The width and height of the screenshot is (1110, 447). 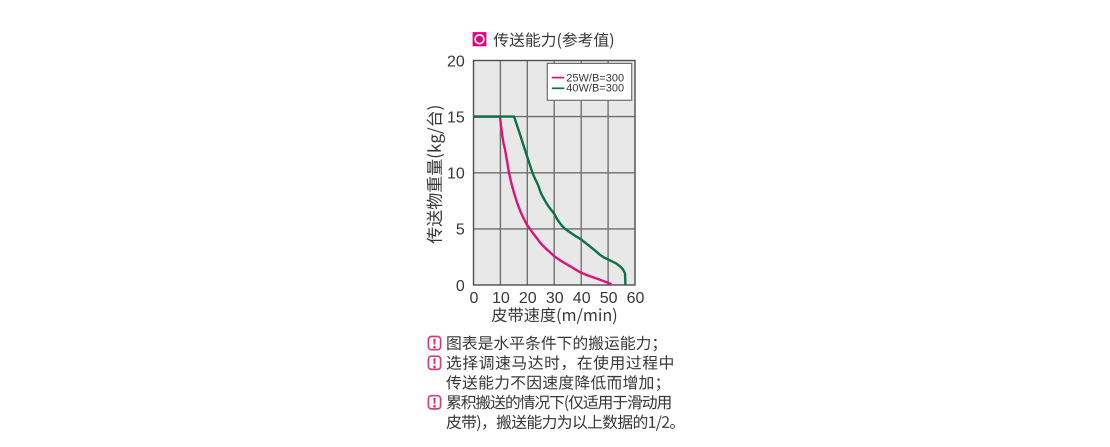 I want to click on svg-text: 40, so click(x=582, y=298).